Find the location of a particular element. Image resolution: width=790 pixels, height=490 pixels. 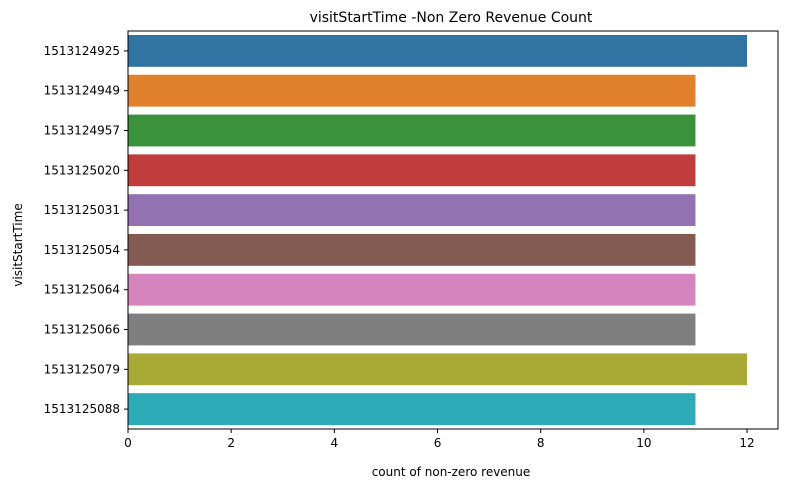

y-tick-label: 1513125064 is located at coordinates (82, 290).